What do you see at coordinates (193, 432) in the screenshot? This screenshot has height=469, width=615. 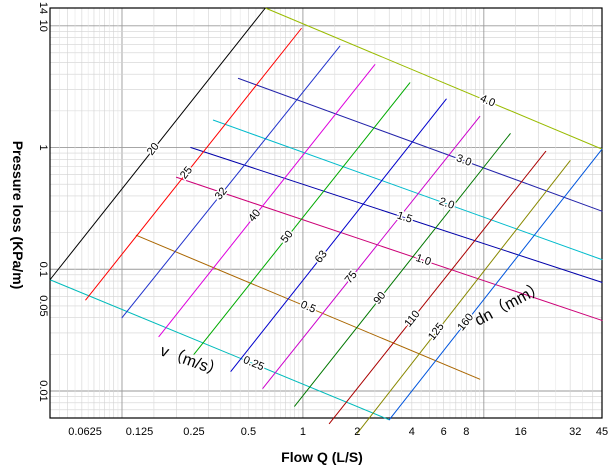 I see `x-tick-label: 0.25` at bounding box center [193, 432].